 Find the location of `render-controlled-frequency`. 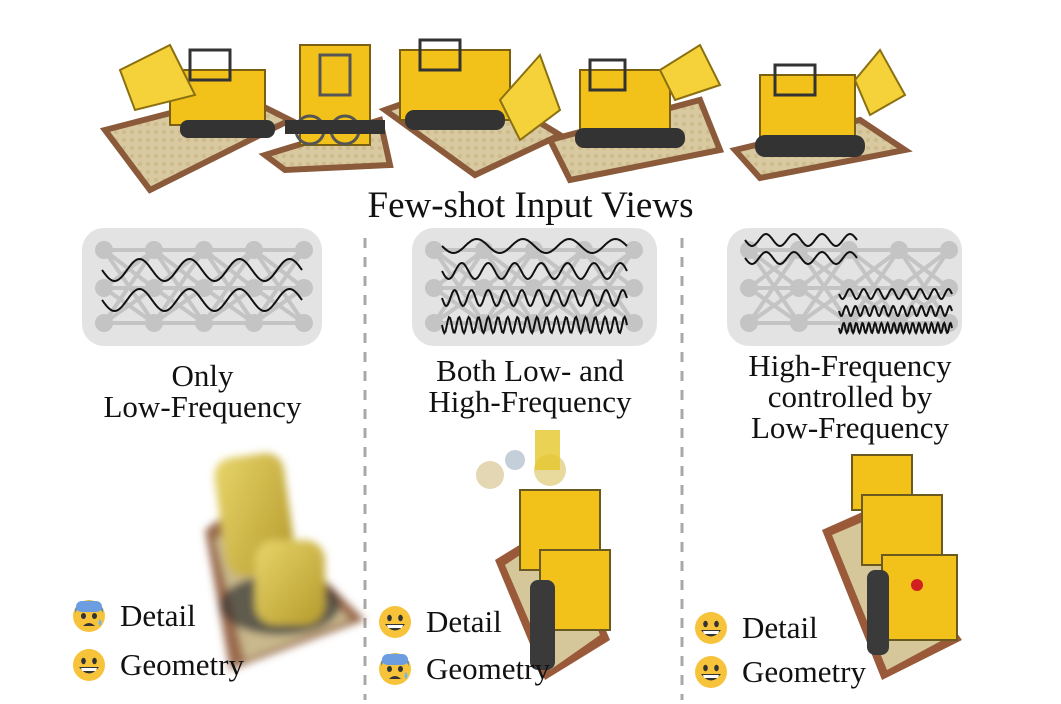

render-controlled-frequency is located at coordinates (892, 567).